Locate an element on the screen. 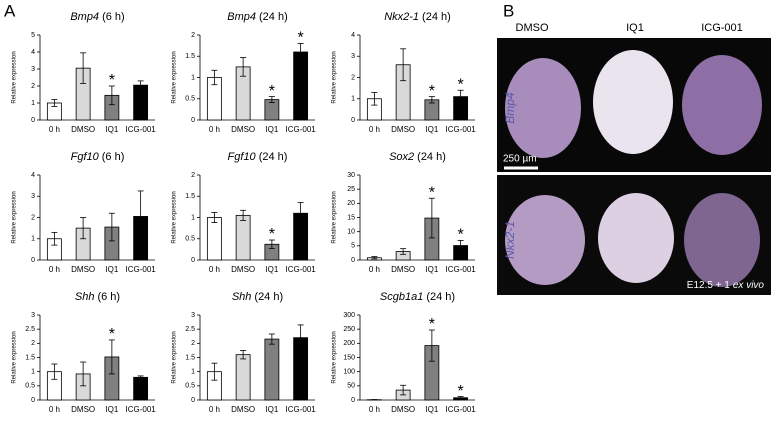 This screenshot has height=425, width=778. gene-name: Nkx2-1 is located at coordinates (401, 17).